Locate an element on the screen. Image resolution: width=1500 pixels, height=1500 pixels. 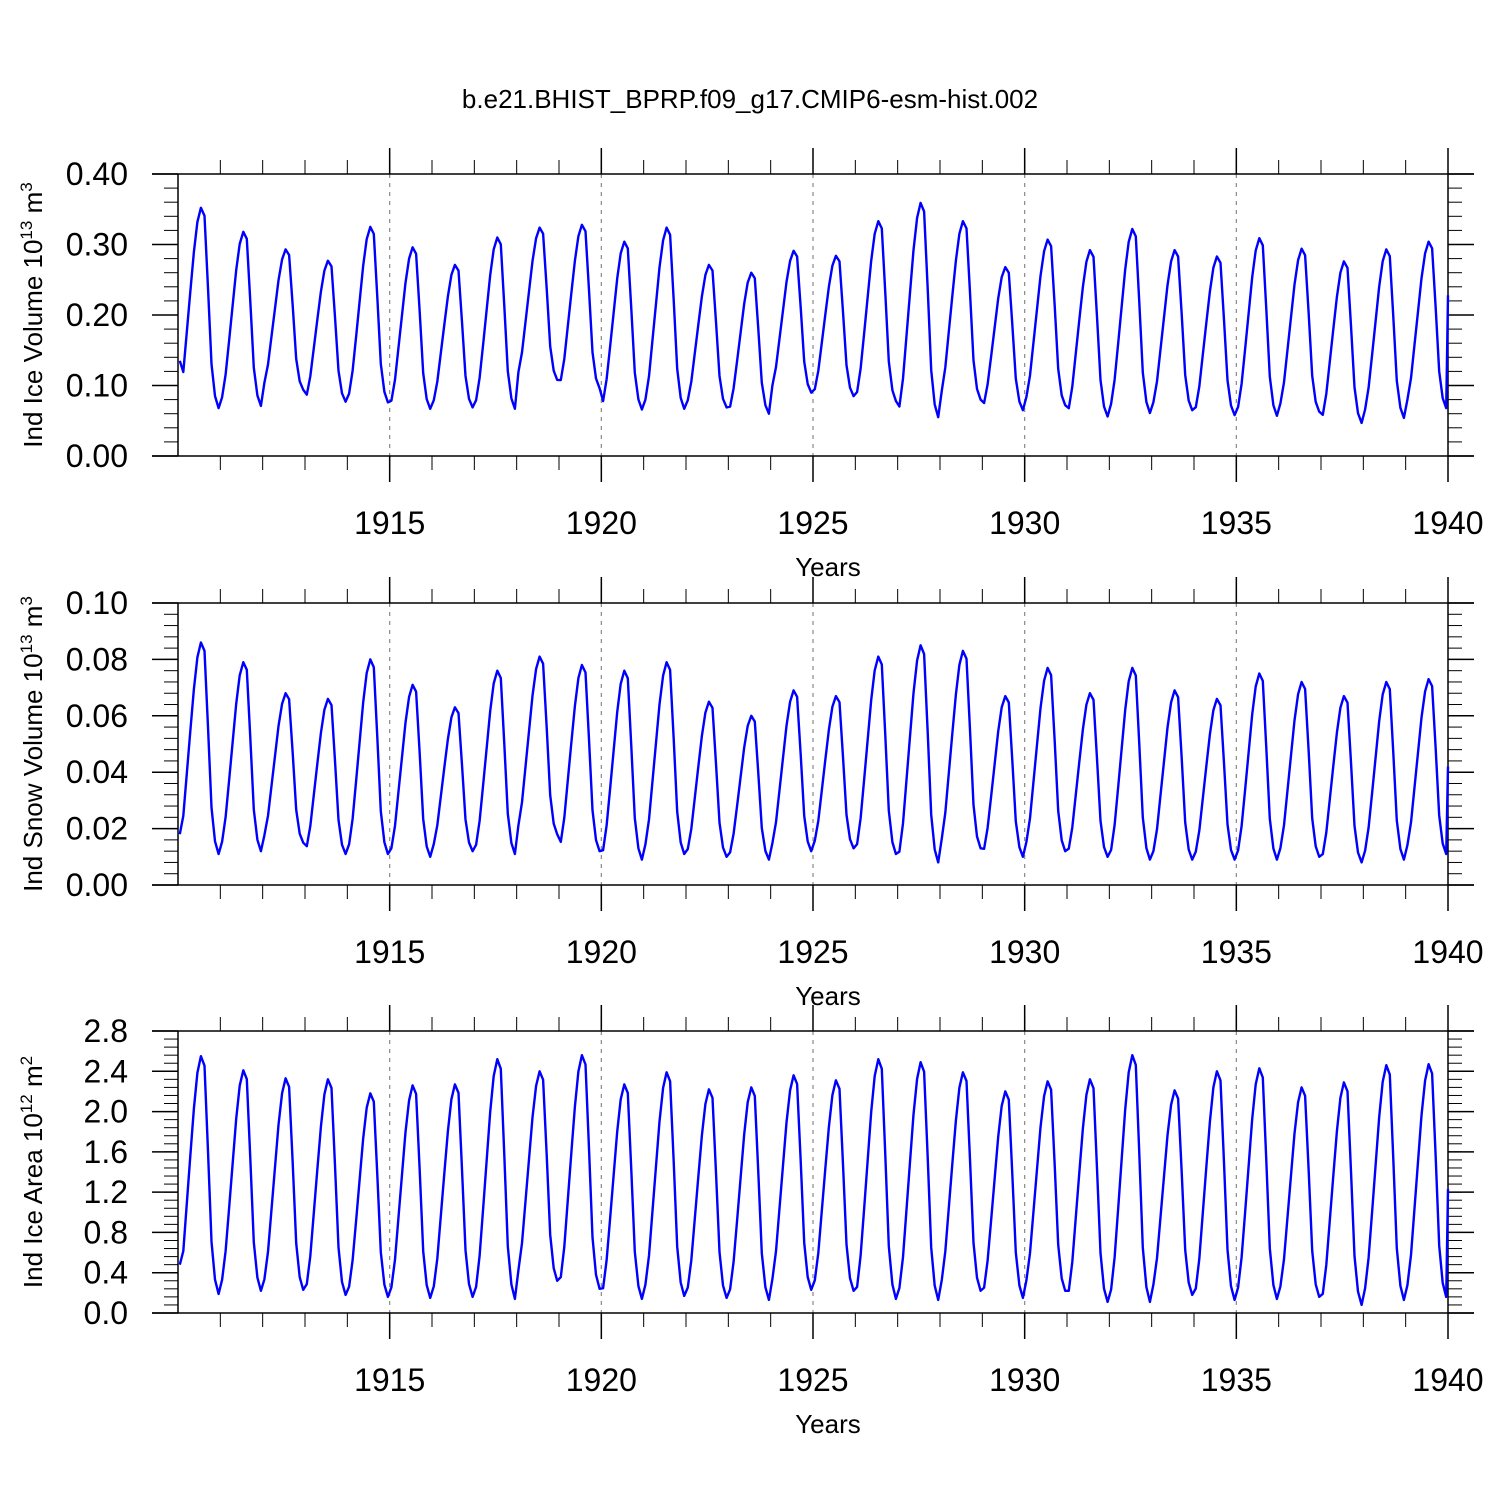
y-axis-label: Ind Ice Area 1012 m2 is located at coordinates (32, 1172).